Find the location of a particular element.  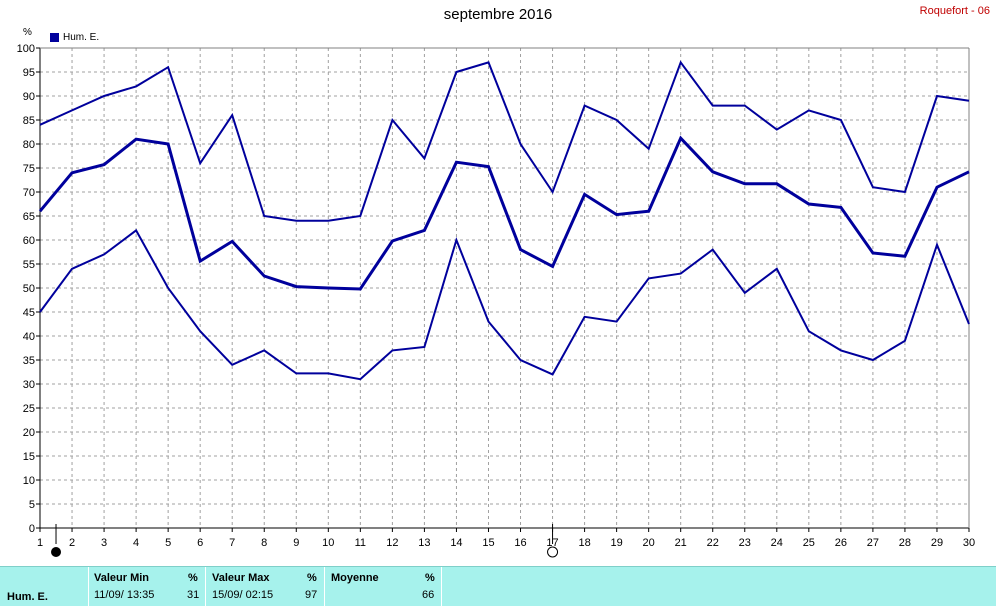

stats-min-value: 31 is located at coordinates (193, 595).